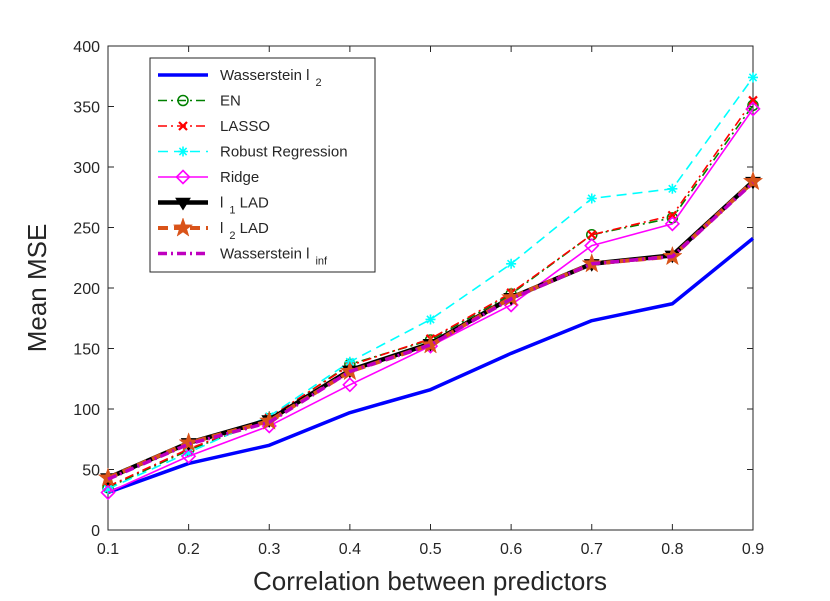  What do you see at coordinates (86, 410) in the screenshot?
I see `y-tick-label: 100` at bounding box center [86, 410].